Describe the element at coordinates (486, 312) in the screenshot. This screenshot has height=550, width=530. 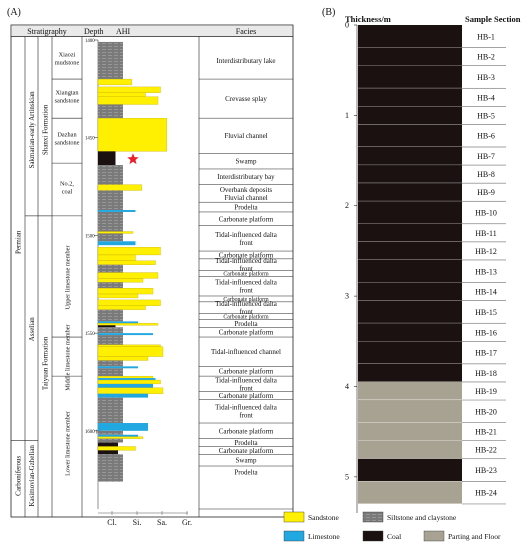
I see `sample-label: HB-15` at that location.